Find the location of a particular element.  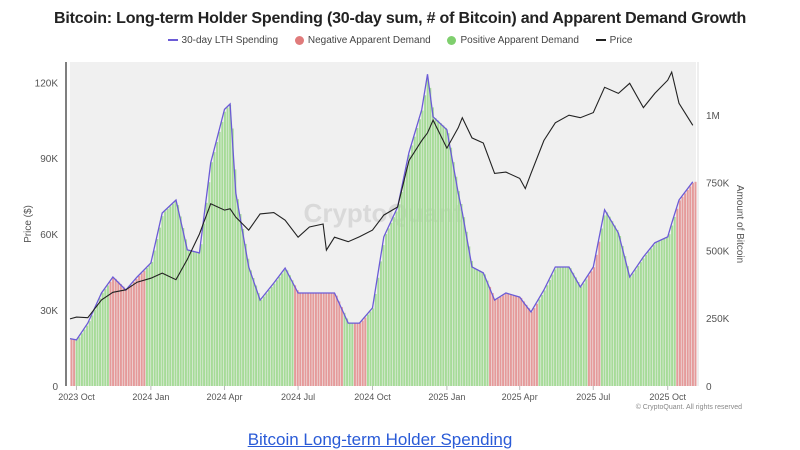

x-tick-label: 2025 Oct is located at coordinates (667, 397).